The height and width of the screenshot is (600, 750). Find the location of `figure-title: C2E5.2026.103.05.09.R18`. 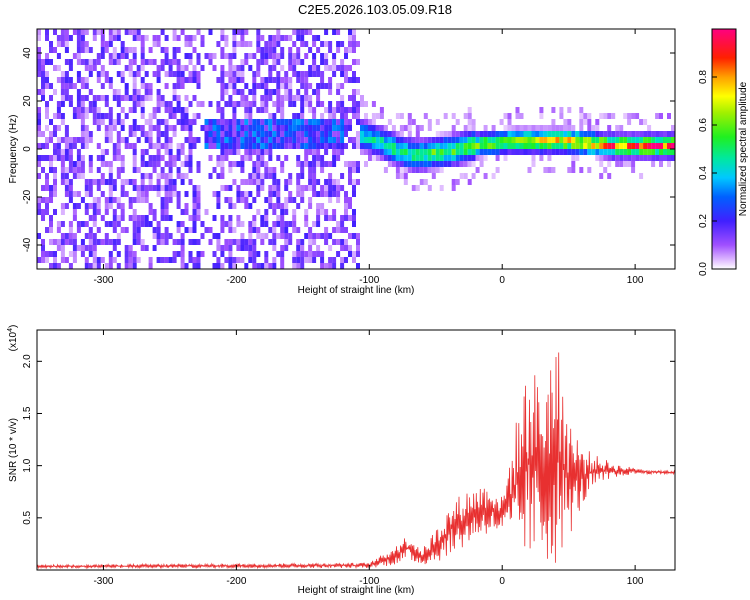

figure-title: C2E5.2026.103.05.09.R18 is located at coordinates (375, 9).